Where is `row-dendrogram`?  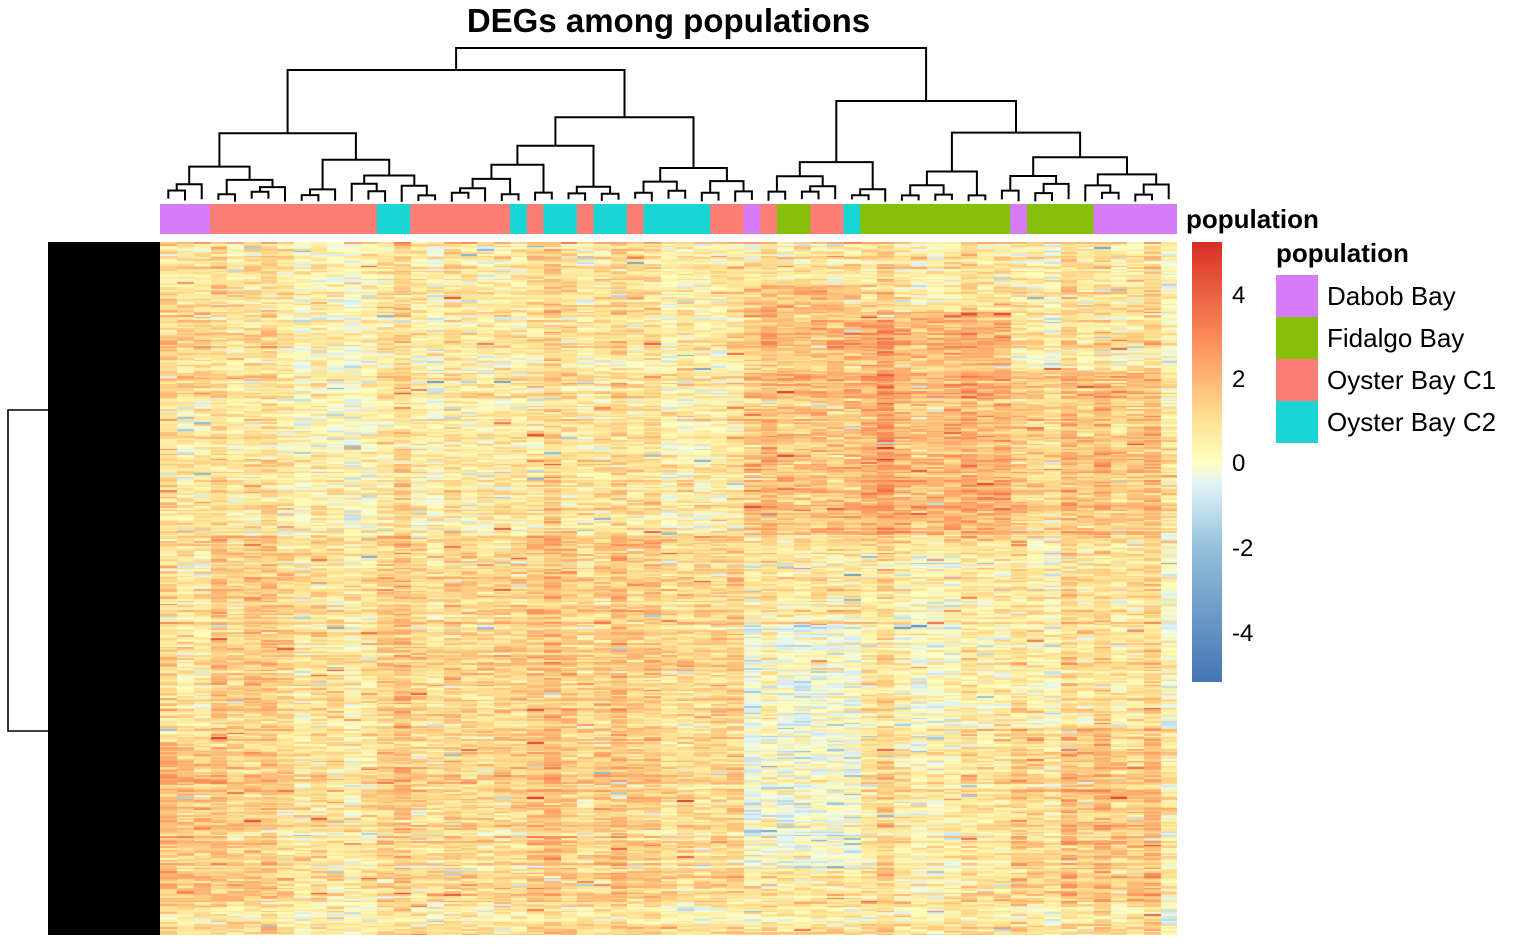
row-dendrogram is located at coordinates (83, 588).